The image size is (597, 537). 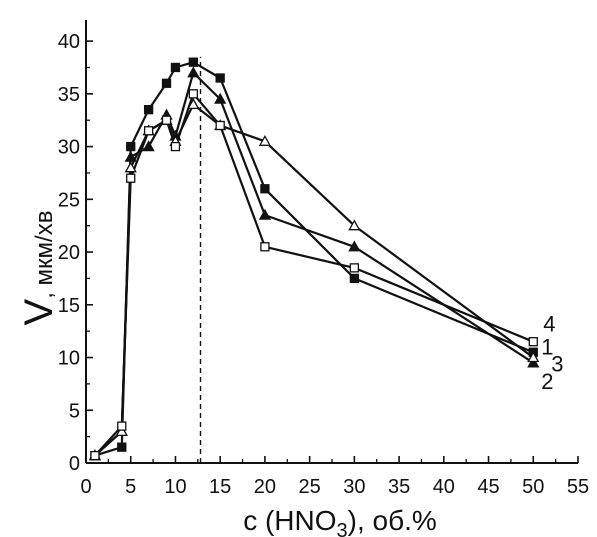 I want to click on x-tick-label: 55, so click(x=578, y=487).